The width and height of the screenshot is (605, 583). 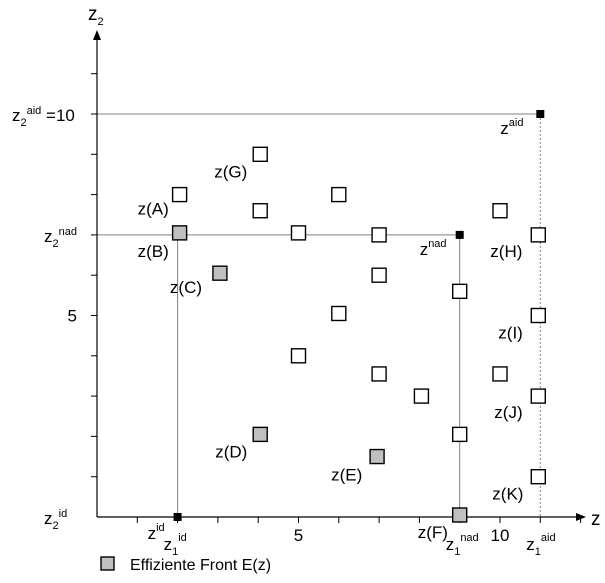 I want to click on legend-swatch, so click(x=107, y=563).